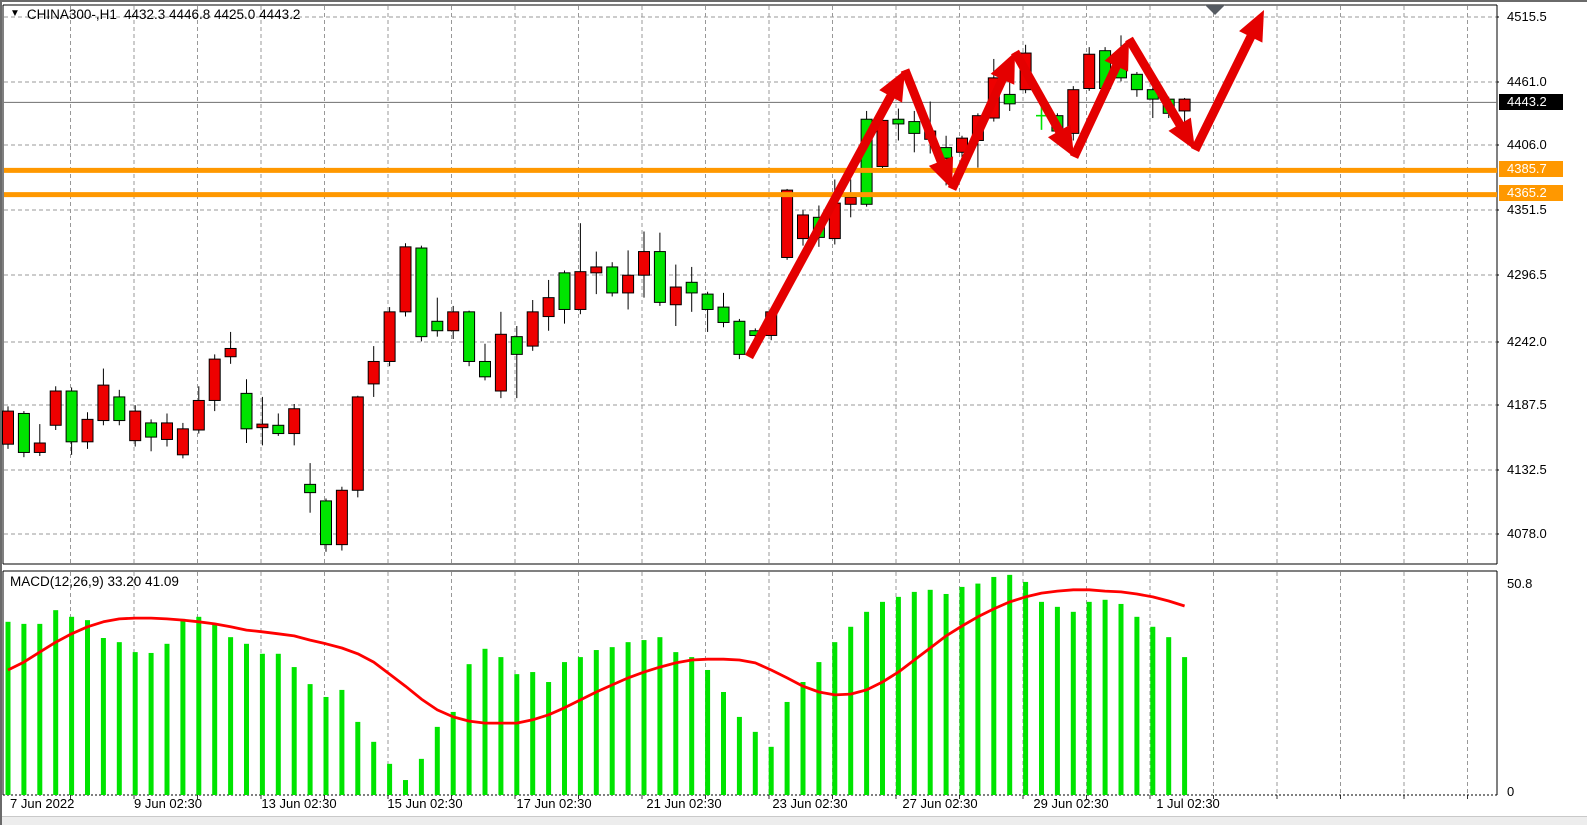 This screenshot has height=825, width=1587. Describe the element at coordinates (1531, 169) in the screenshot. I see `resistance-level-badge: 4385.7` at that location.